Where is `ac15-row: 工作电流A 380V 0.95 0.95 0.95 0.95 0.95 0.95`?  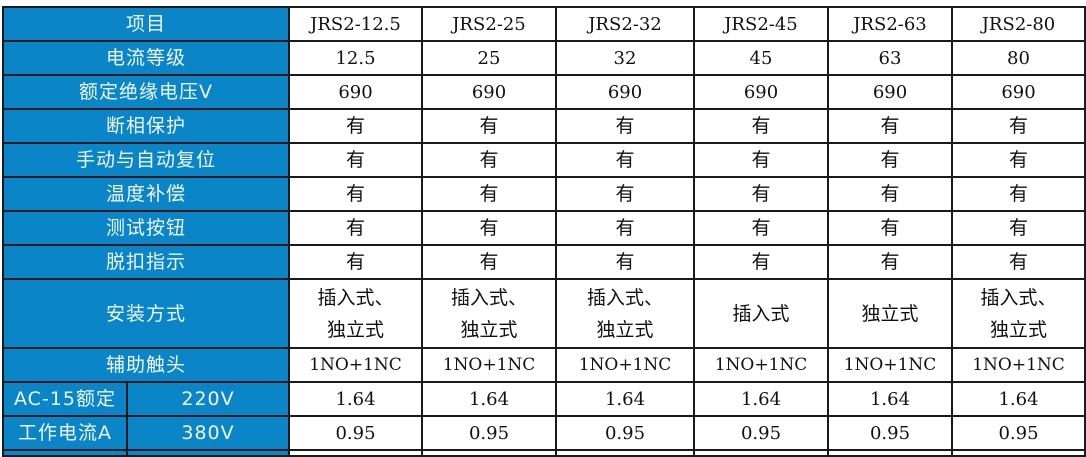 ac15-row: 工作电流A 380V 0.95 0.95 0.95 0.95 0.95 0.95 is located at coordinates (544, 433).